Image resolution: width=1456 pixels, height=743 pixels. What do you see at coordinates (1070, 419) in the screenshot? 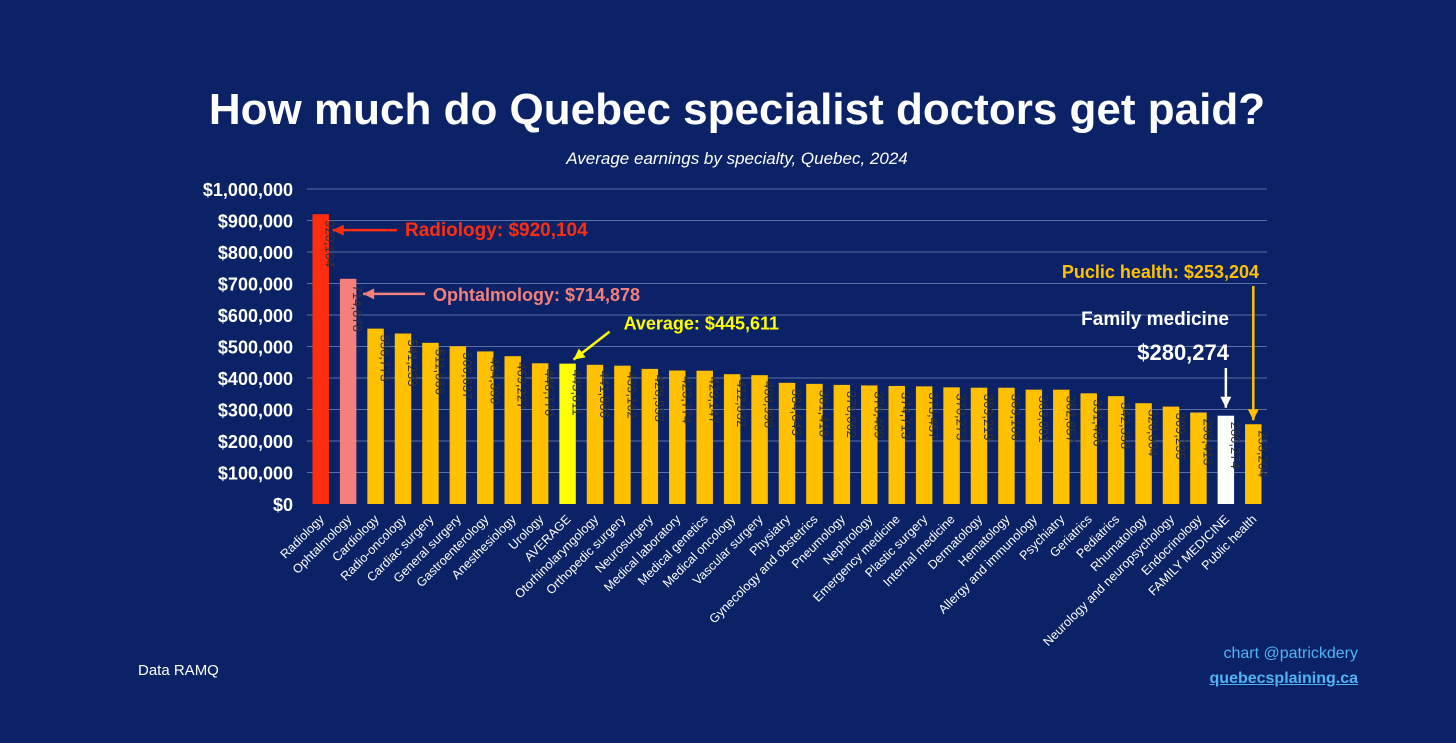
I see `bar-value-label: 362,857` at bounding box center [1070, 419].